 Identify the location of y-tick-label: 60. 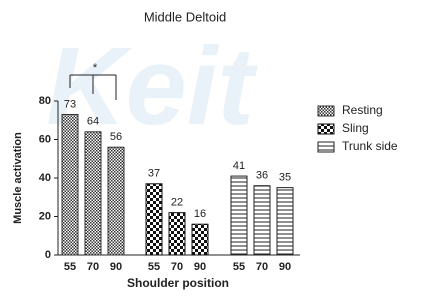
(45, 139).